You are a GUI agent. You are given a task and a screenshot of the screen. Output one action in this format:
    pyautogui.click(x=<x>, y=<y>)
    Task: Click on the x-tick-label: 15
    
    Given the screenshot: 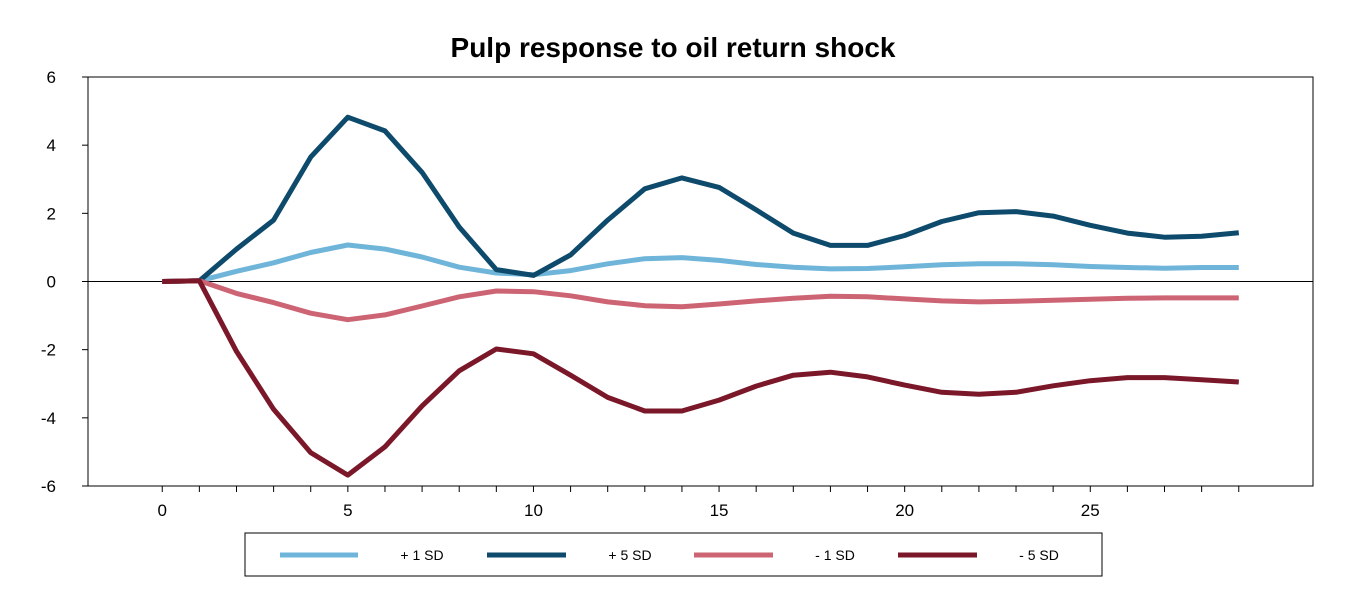 What is the action you would take?
    pyautogui.click(x=719, y=510)
    